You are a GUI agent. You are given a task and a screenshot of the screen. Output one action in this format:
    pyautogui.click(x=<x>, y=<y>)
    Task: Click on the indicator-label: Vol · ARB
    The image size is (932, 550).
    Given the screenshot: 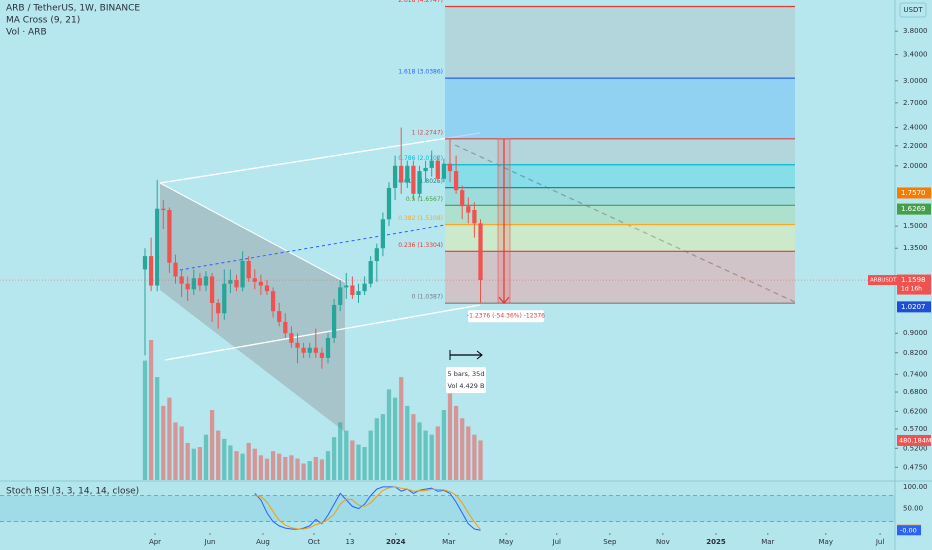 What is the action you would take?
    pyautogui.click(x=26, y=33)
    